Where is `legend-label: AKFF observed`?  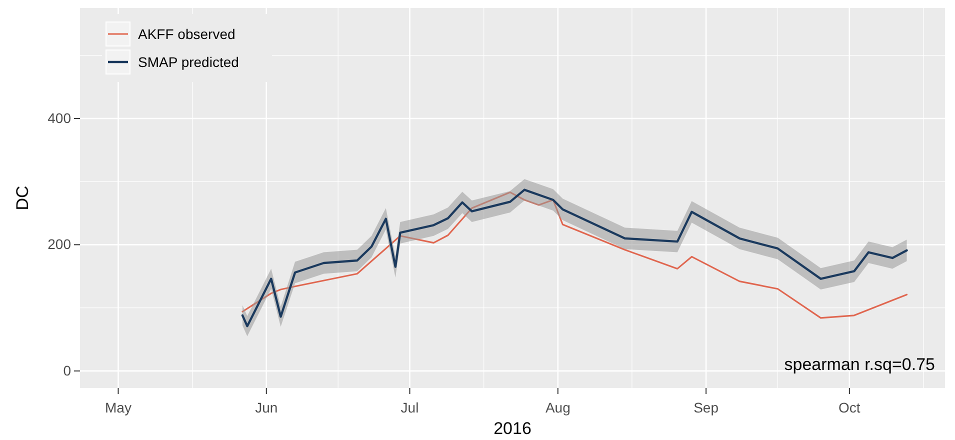
legend-label: AKFF observed is located at coordinates (187, 34).